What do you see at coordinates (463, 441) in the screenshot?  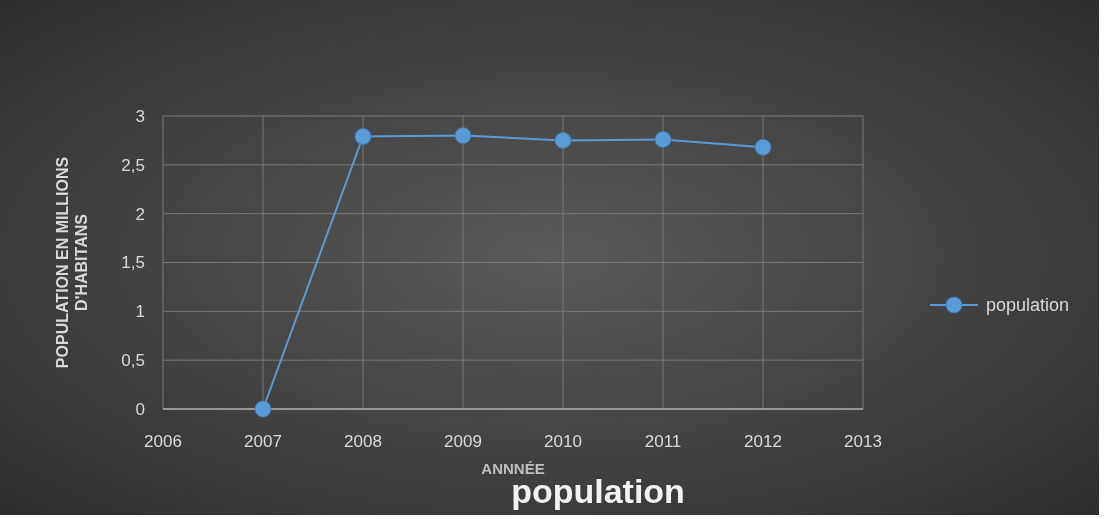 I see `x-tick-label: 2009` at bounding box center [463, 441].